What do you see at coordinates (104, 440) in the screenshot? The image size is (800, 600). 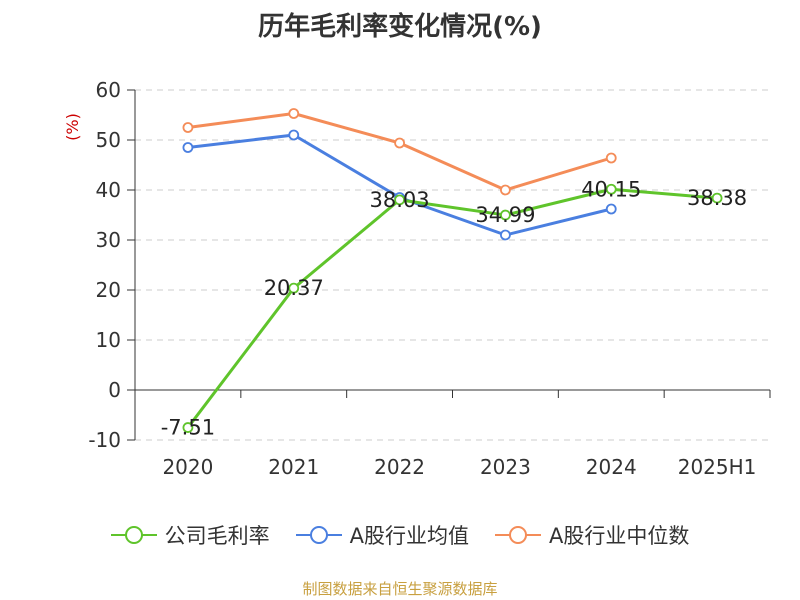 I see `y-tick-label: -10` at bounding box center [104, 440].